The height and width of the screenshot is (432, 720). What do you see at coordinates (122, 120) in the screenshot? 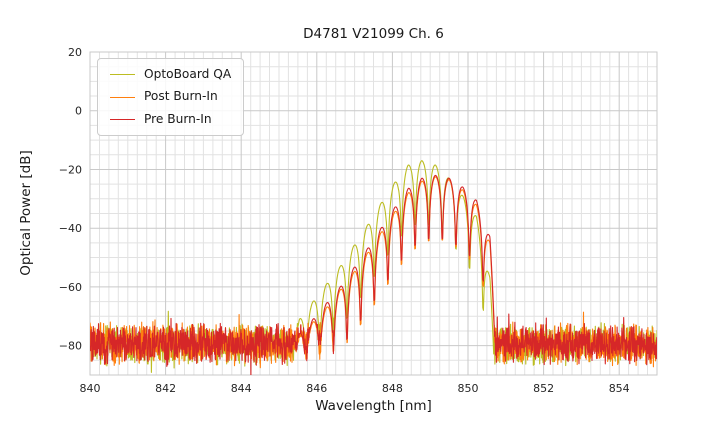
I see `legend-line-pre-burn-in` at bounding box center [122, 120].